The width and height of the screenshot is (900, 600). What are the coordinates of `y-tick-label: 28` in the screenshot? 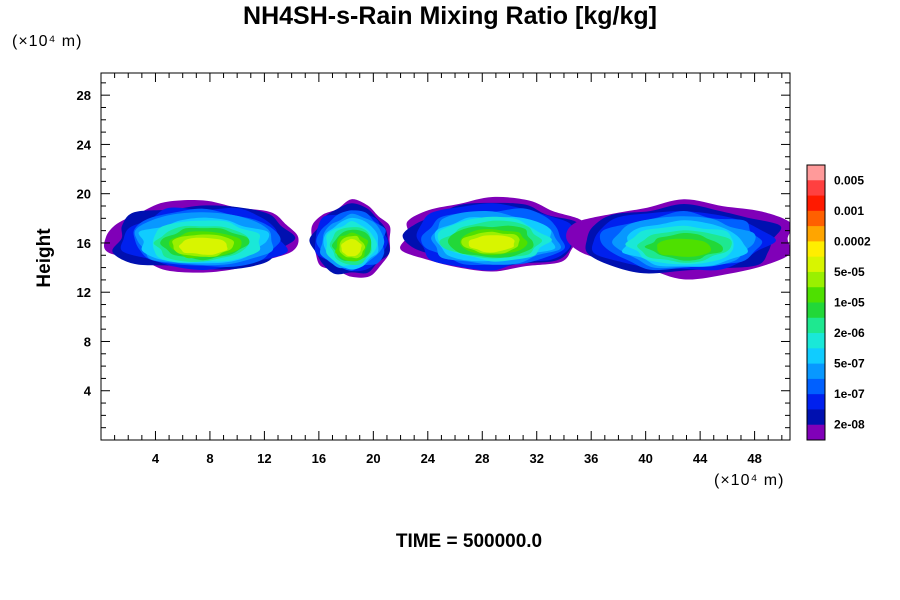 It's located at (84, 95).